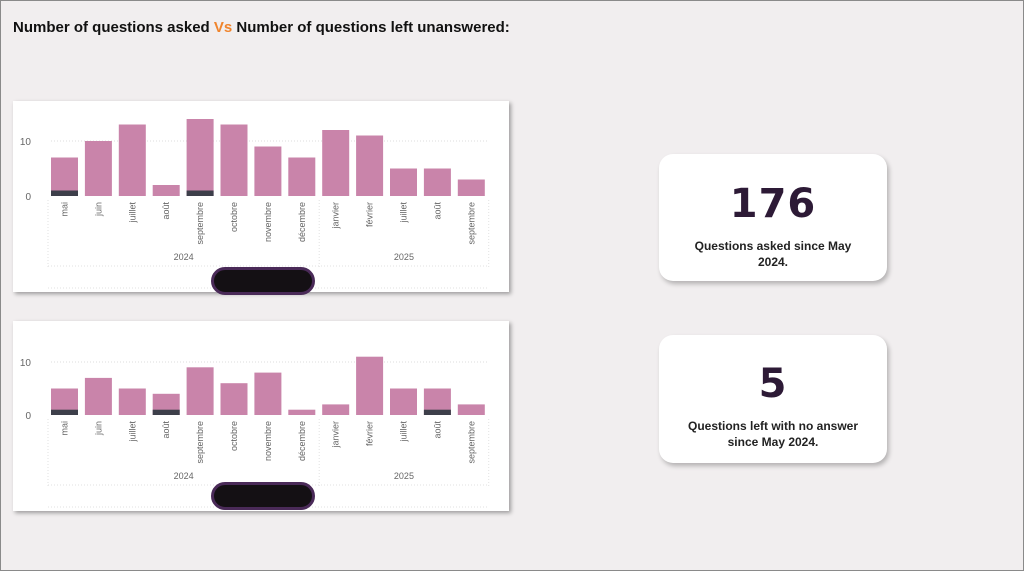 The width and height of the screenshot is (1024, 571). What do you see at coordinates (773, 204) in the screenshot?
I see `kpi-value-asked: 176` at bounding box center [773, 204].